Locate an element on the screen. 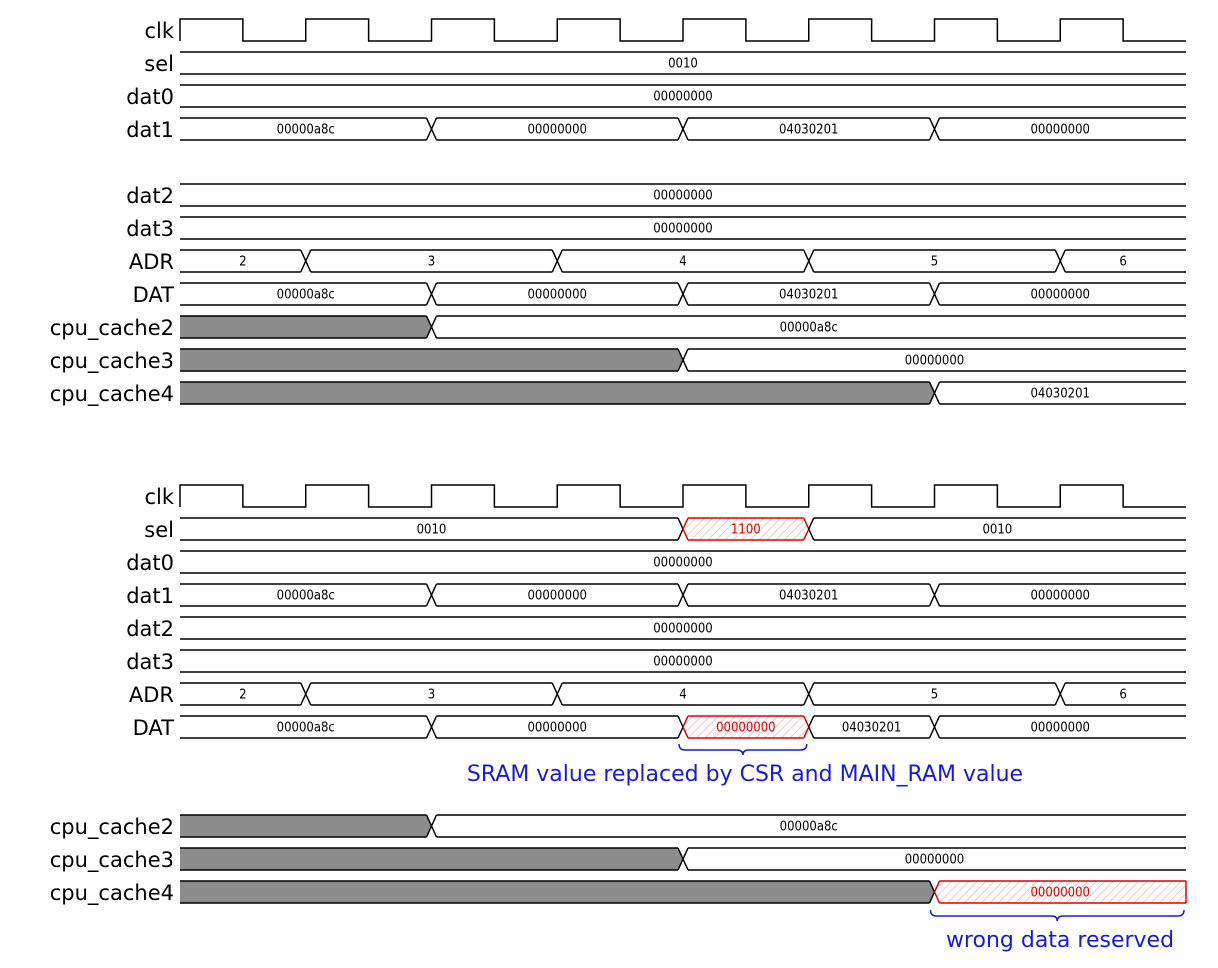  signal-cpu-cache4-row: cpu_cache4 00000000 is located at coordinates (618, 893).